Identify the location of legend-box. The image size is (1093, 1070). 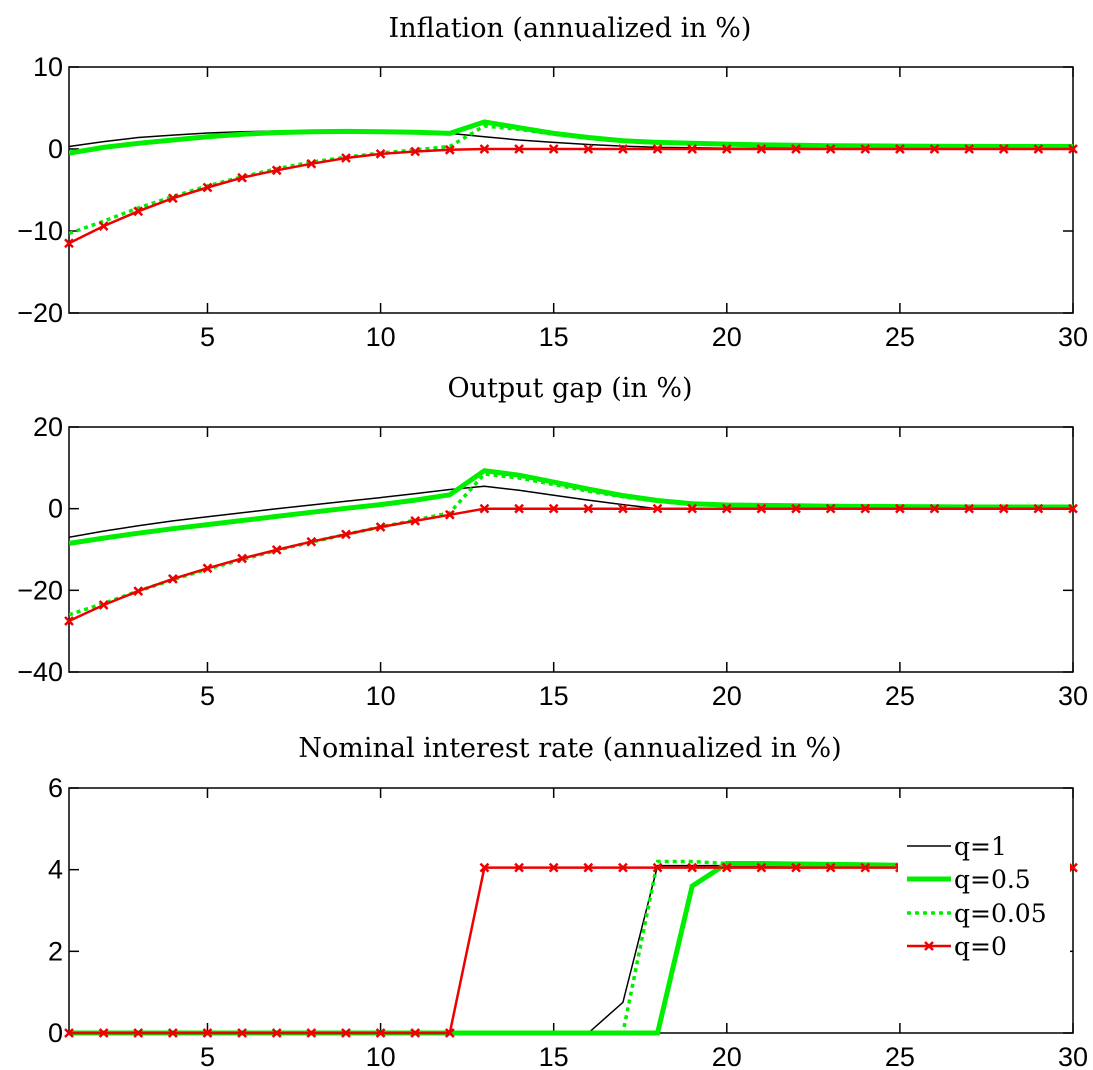
(984, 896).